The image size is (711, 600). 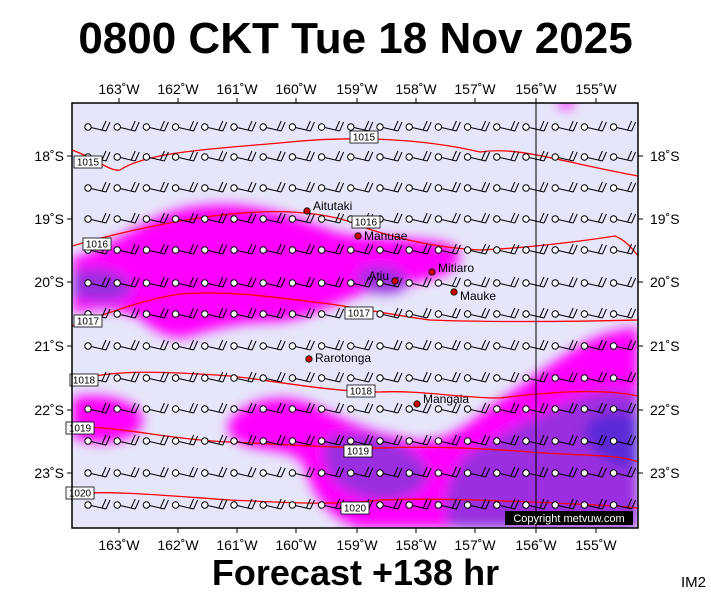 I want to click on lat-label-right: 19˚S, so click(x=665, y=219).